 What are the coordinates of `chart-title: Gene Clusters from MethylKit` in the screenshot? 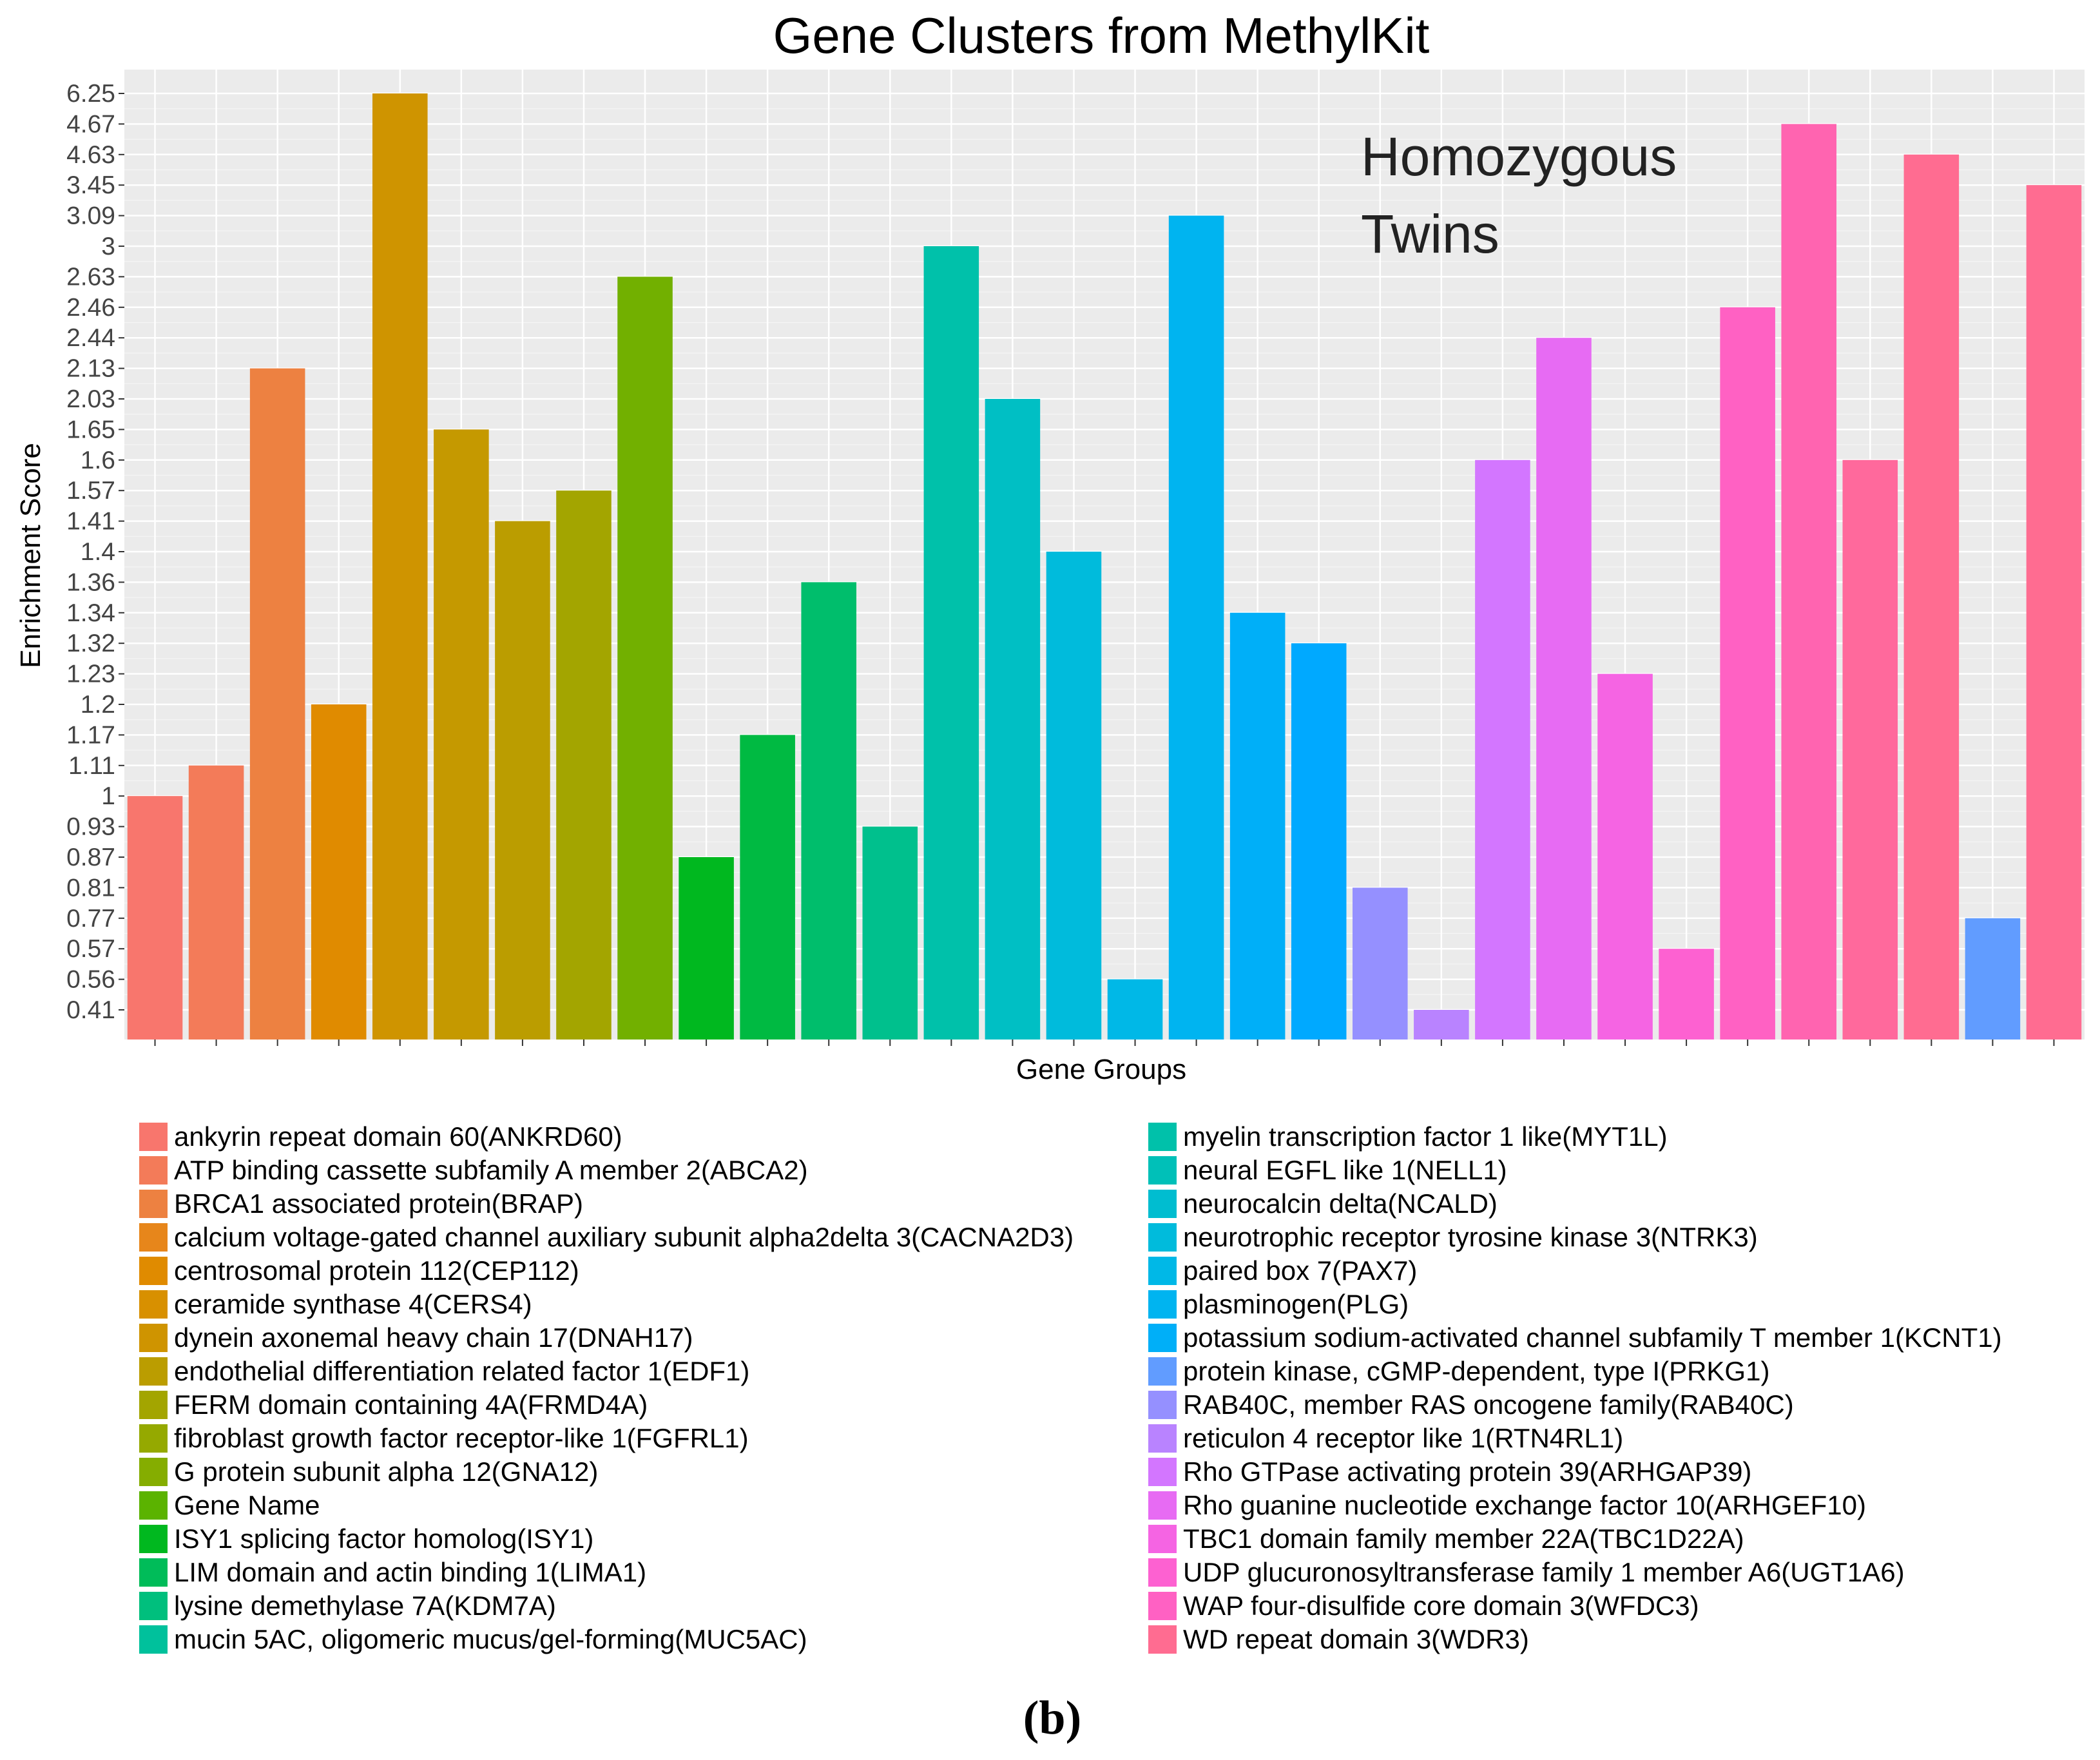 It's located at (1101, 35).